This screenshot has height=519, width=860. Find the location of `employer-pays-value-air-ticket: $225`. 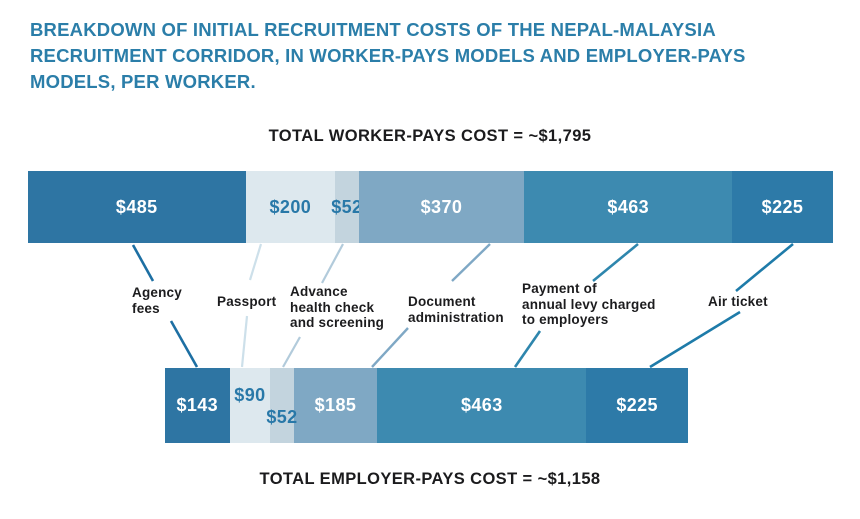

employer-pays-value-air-ticket: $225 is located at coordinates (637, 405).